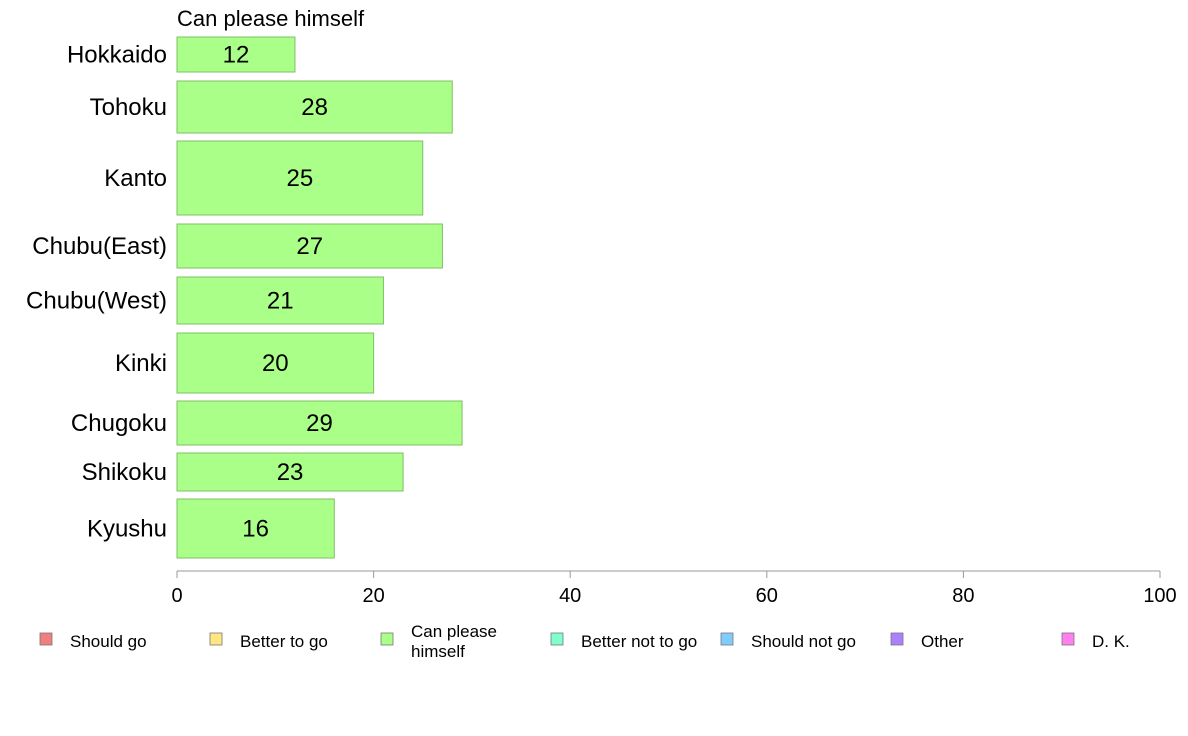 The image size is (1188, 736). What do you see at coordinates (99, 246) in the screenshot?
I see `y-tick-label: Chubu(East)` at bounding box center [99, 246].